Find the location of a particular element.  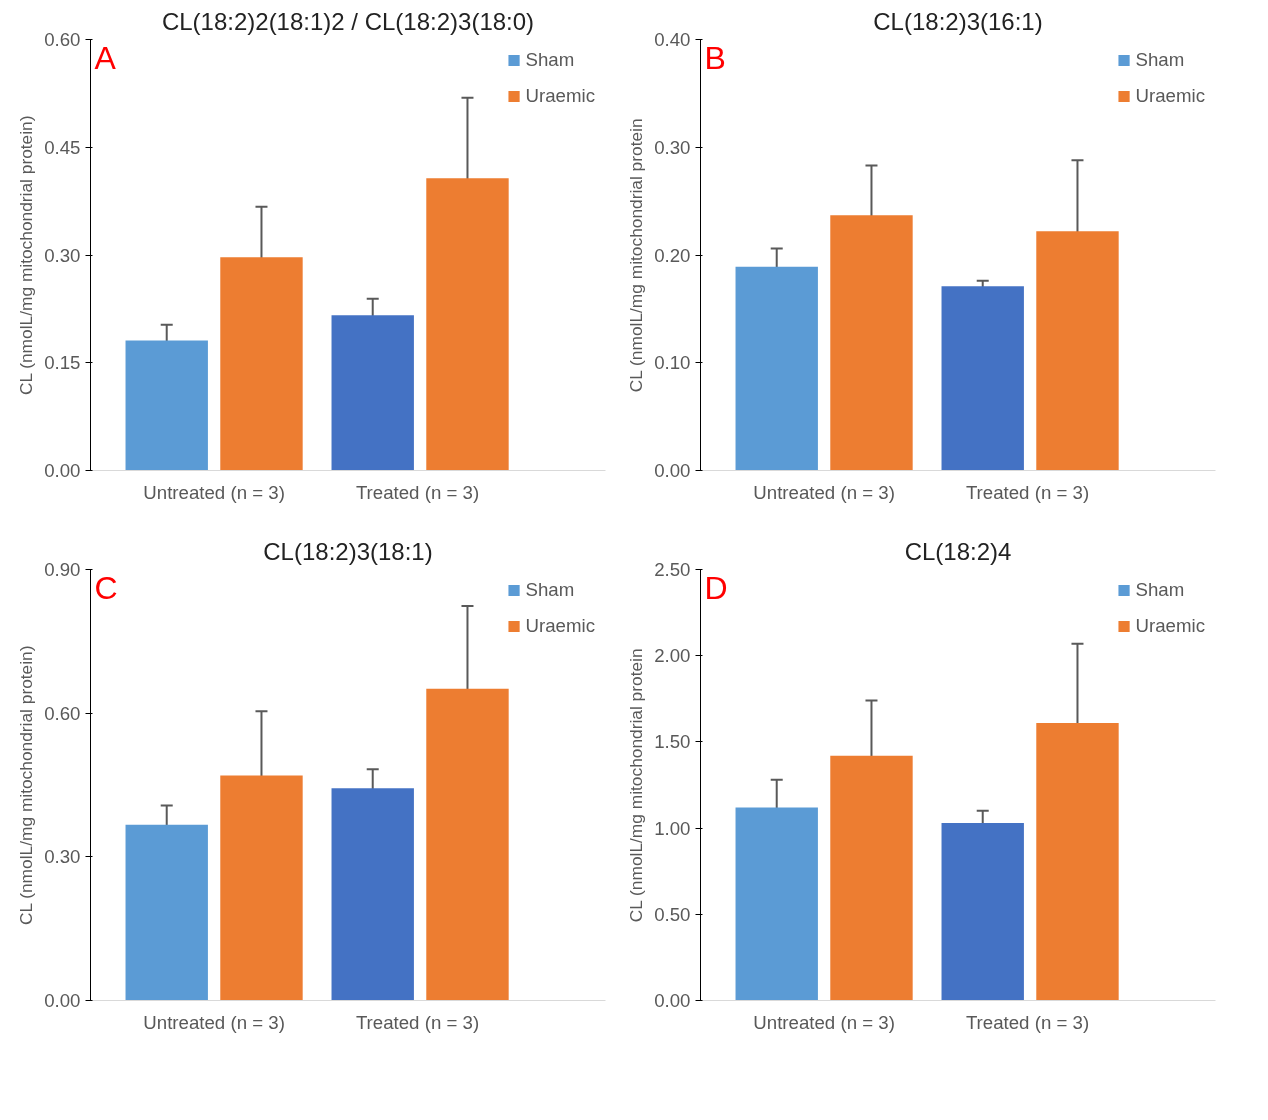

y-tick-label: 0.15 is located at coordinates (62, 363).